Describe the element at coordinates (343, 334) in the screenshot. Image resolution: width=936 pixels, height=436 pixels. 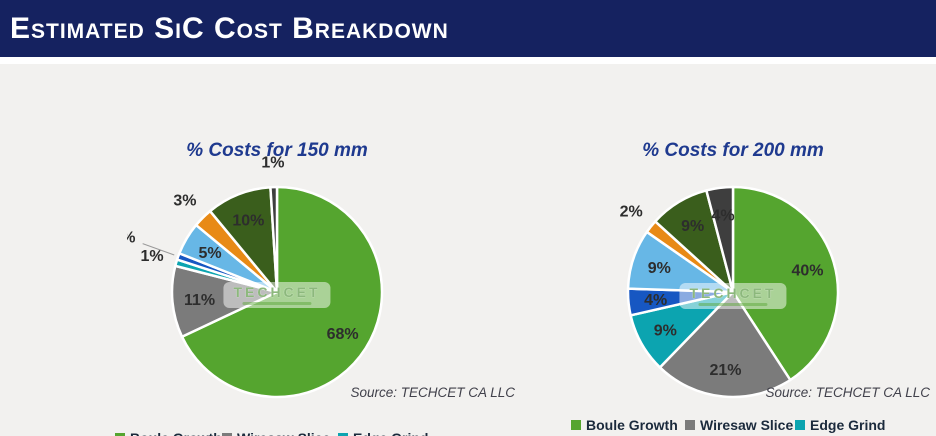
I see `pie-percent-label: 68%` at that location.